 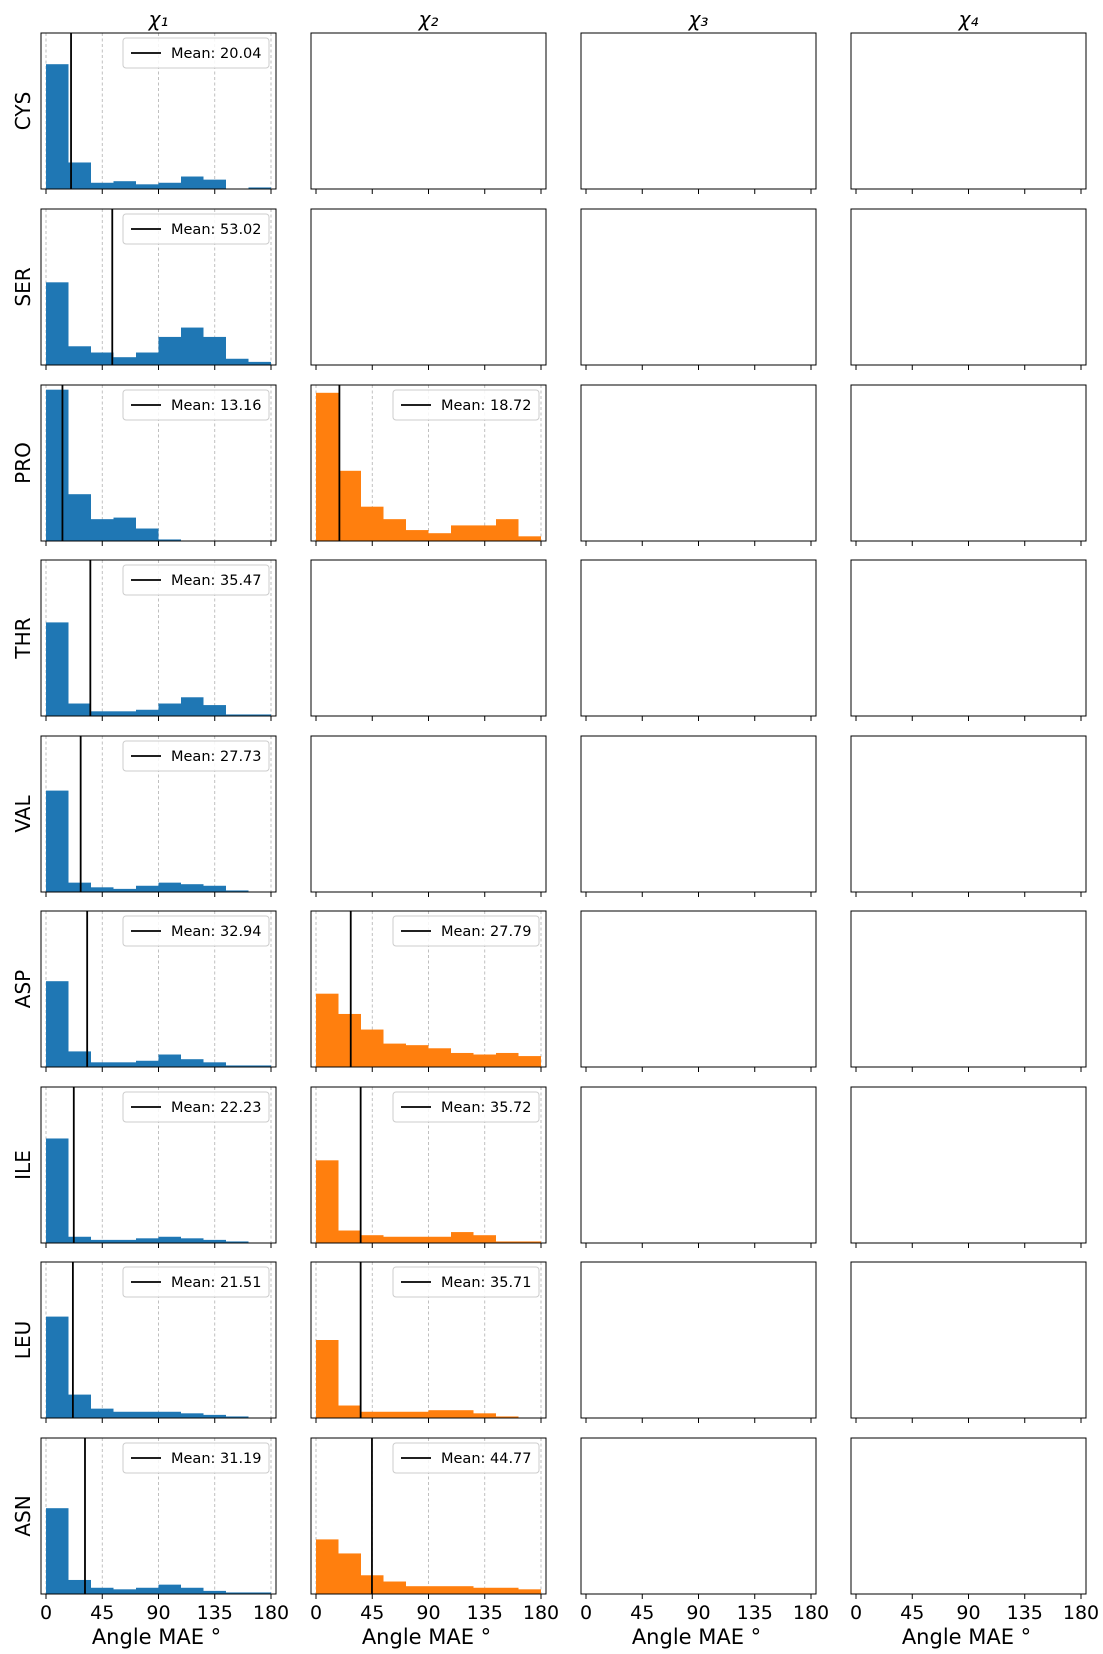 I want to click on panel-leu-chi4, so click(x=968, y=1342).